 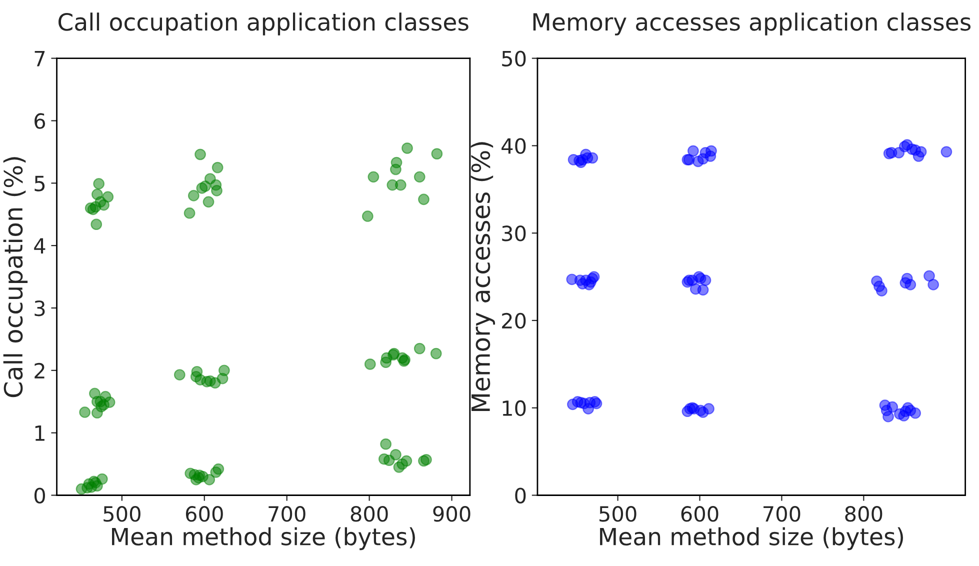 What do you see at coordinates (514, 408) in the screenshot?
I see `y-tick-label: 10` at bounding box center [514, 408].